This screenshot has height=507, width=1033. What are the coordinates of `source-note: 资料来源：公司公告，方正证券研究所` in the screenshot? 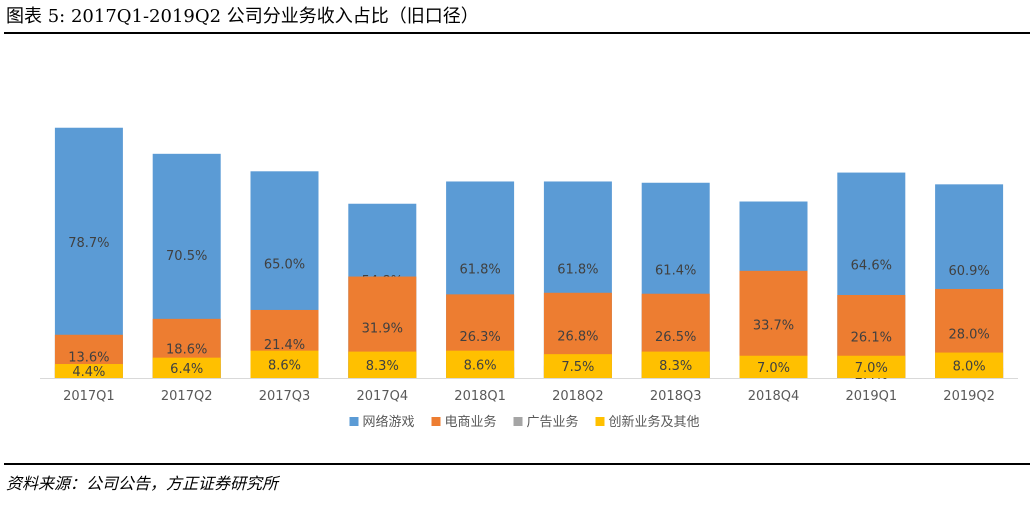 It's located at (142, 483).